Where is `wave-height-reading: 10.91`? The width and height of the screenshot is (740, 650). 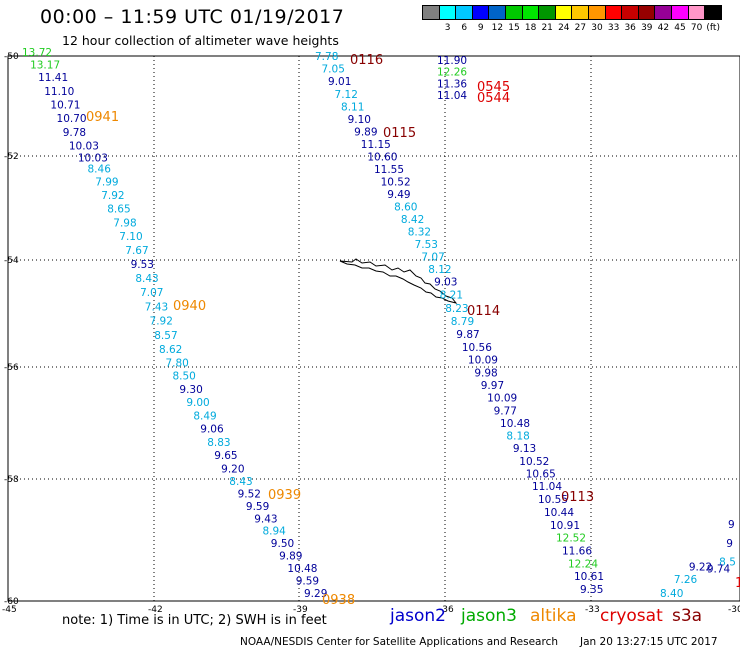
wave-height-reading: 10.91 is located at coordinates (565, 526).